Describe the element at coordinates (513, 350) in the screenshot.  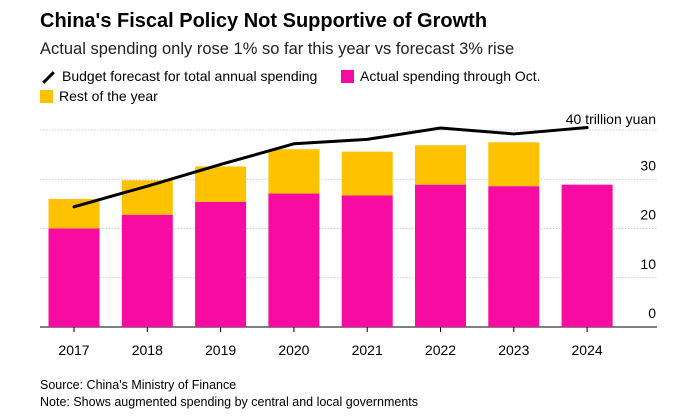
I see `x-tick-label-2023: 2023` at that location.